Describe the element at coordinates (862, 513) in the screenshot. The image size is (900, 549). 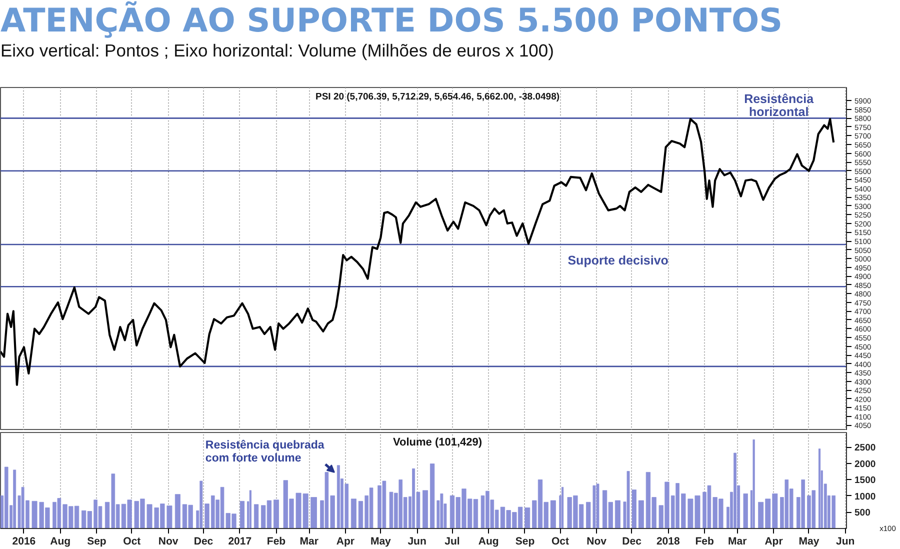
I see `y-tick-label: 500` at that location.